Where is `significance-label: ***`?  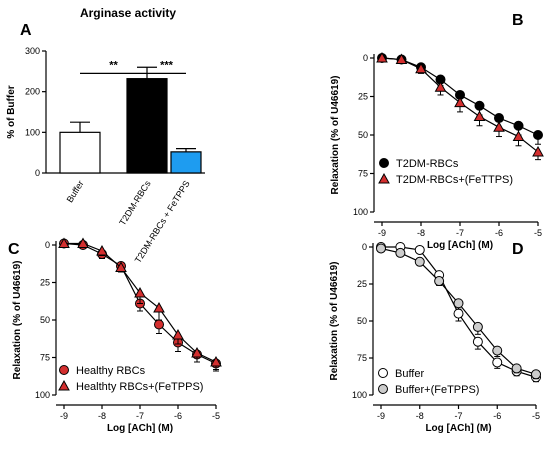 significance-label: *** is located at coordinates (167, 65).